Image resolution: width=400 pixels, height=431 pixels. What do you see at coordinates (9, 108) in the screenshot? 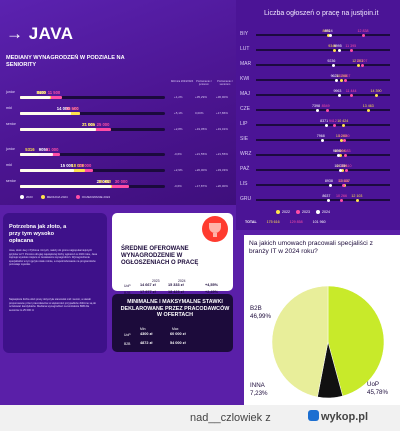
I see `seniority-label: mid` at bounding box center [9, 108].